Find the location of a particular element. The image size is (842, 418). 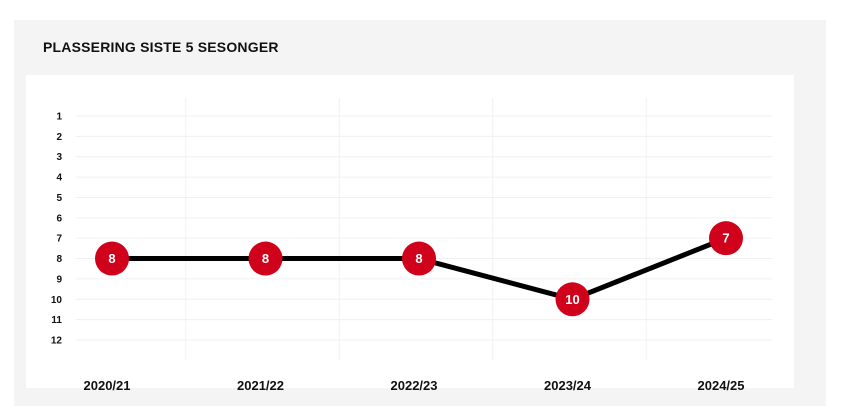

y-tick-label: 4 is located at coordinates (59, 178).